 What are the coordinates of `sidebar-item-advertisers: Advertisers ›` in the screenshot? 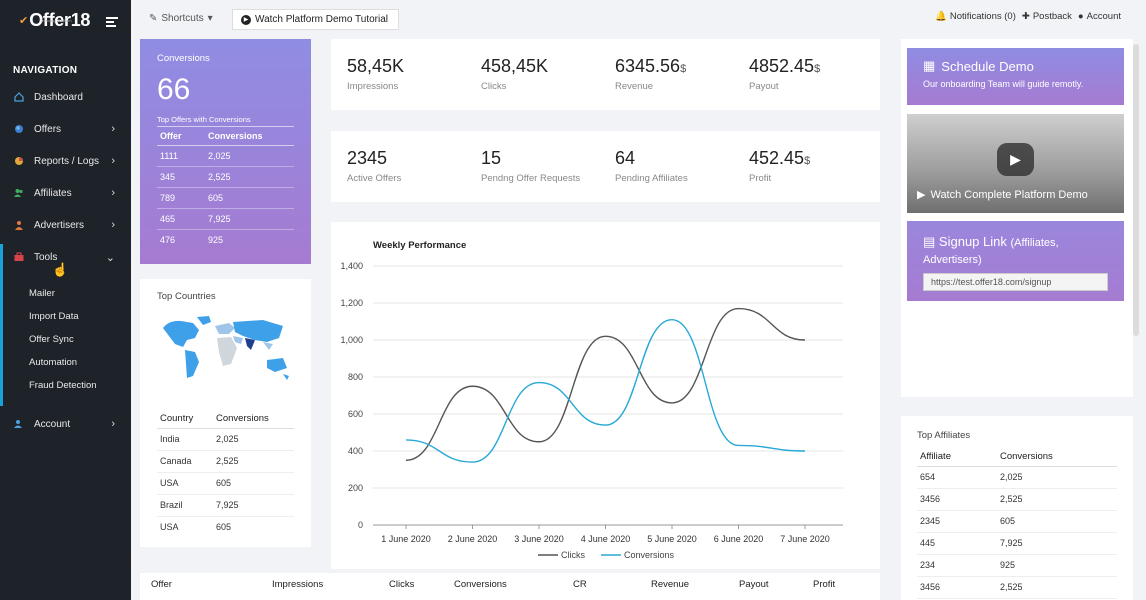 It's located at (65, 225).